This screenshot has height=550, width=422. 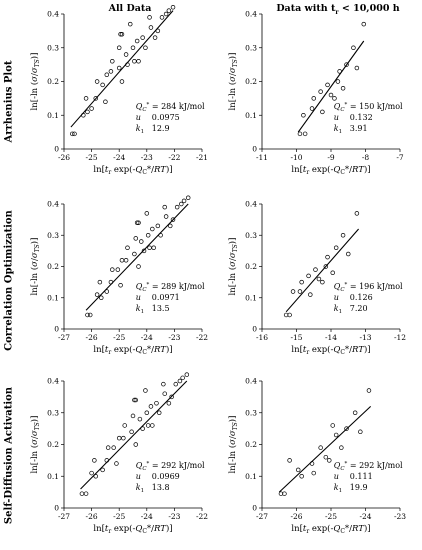 I want to click on annotation-q: QC* = 196 kJ/mol, so click(x=368, y=287).